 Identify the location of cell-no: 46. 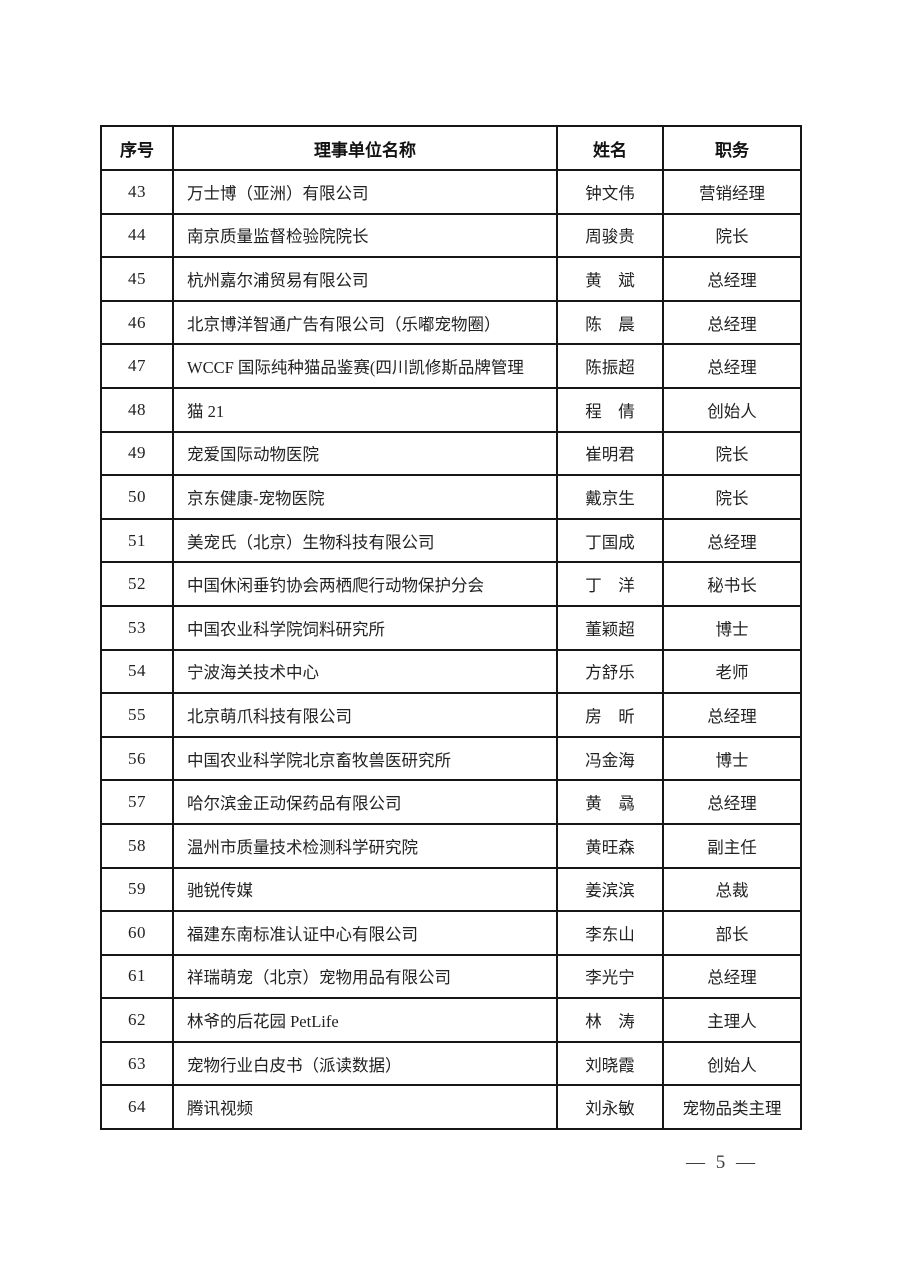
(137, 322).